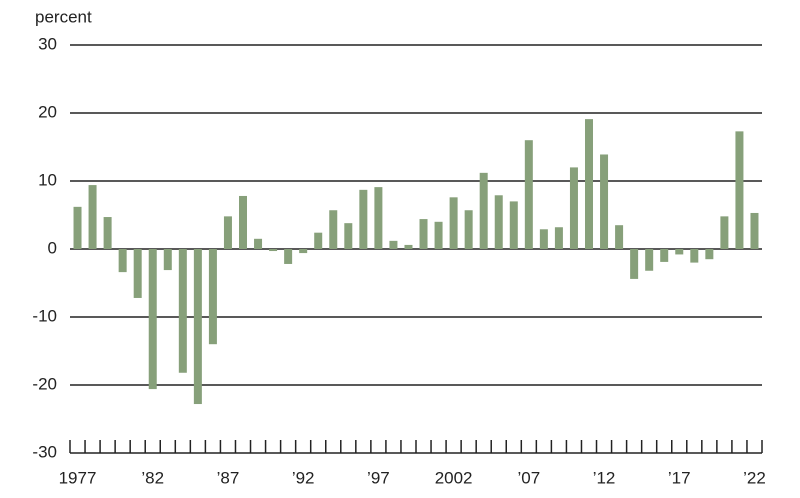 This screenshot has width=800, height=498. Describe the element at coordinates (152, 477) in the screenshot. I see `x-tick-label: ’82` at that location.